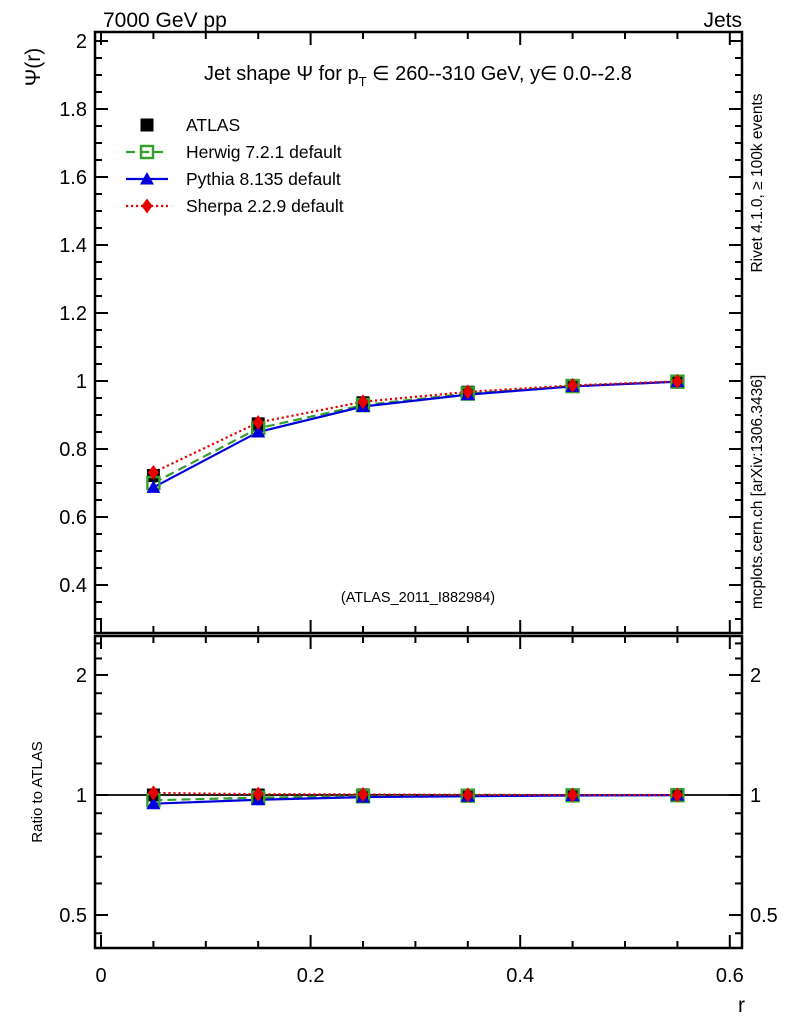  What do you see at coordinates (741, 1005) in the screenshot?
I see `x-axis-label: r` at bounding box center [741, 1005].